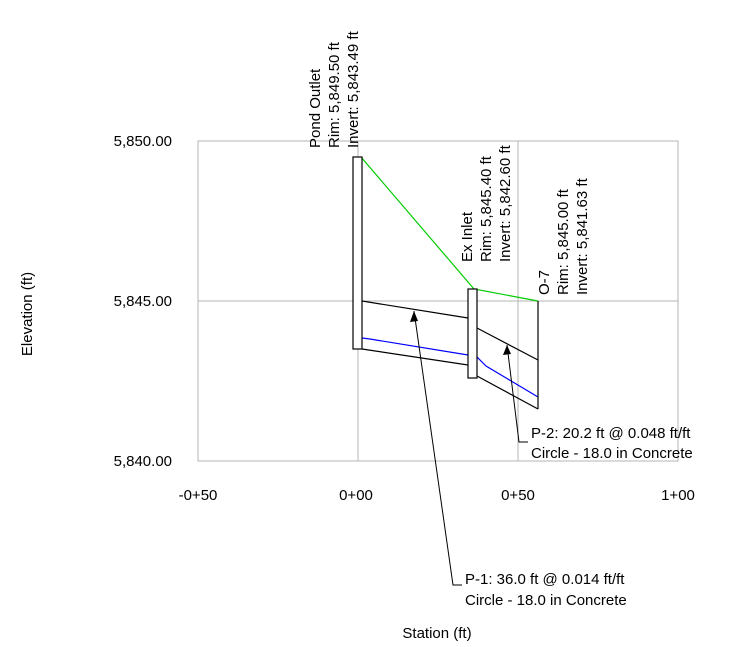 The image size is (731, 647). Describe the element at coordinates (545, 579) in the screenshot. I see `p1-label-line1: P-1: 36.0 ft @ 0.014 ft/ft` at that location.